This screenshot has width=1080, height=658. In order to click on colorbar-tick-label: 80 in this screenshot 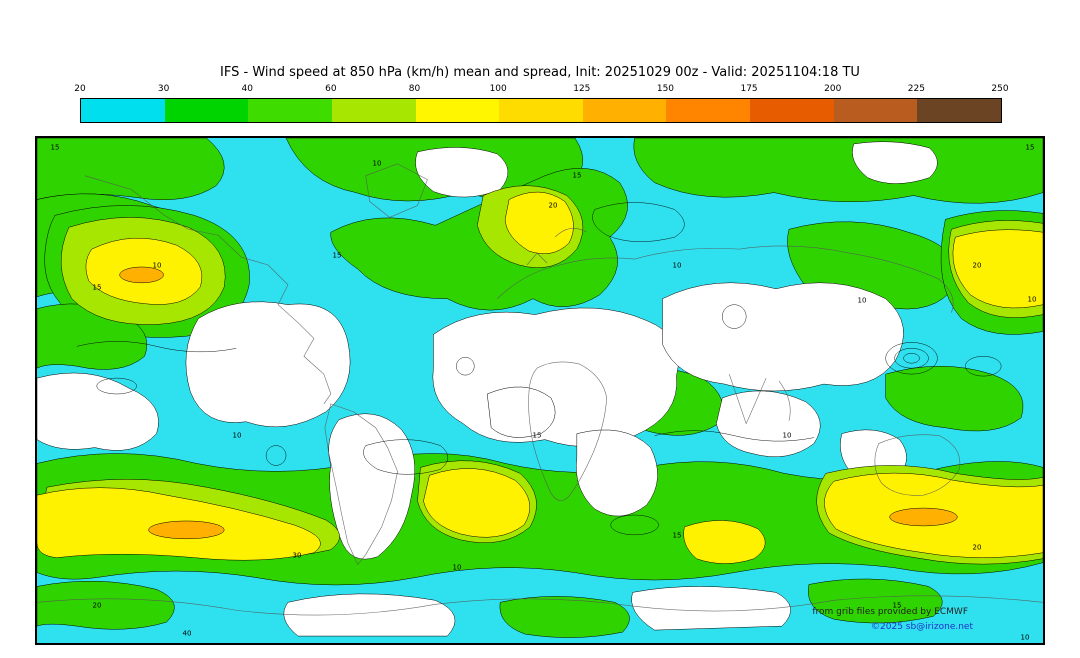, I will do `click(414, 89)`.